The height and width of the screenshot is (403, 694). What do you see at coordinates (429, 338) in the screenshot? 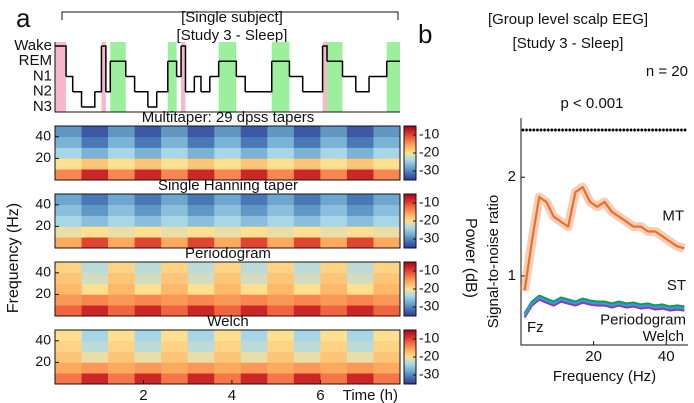
I see `colorbar-tick-label: -10` at bounding box center [429, 338].